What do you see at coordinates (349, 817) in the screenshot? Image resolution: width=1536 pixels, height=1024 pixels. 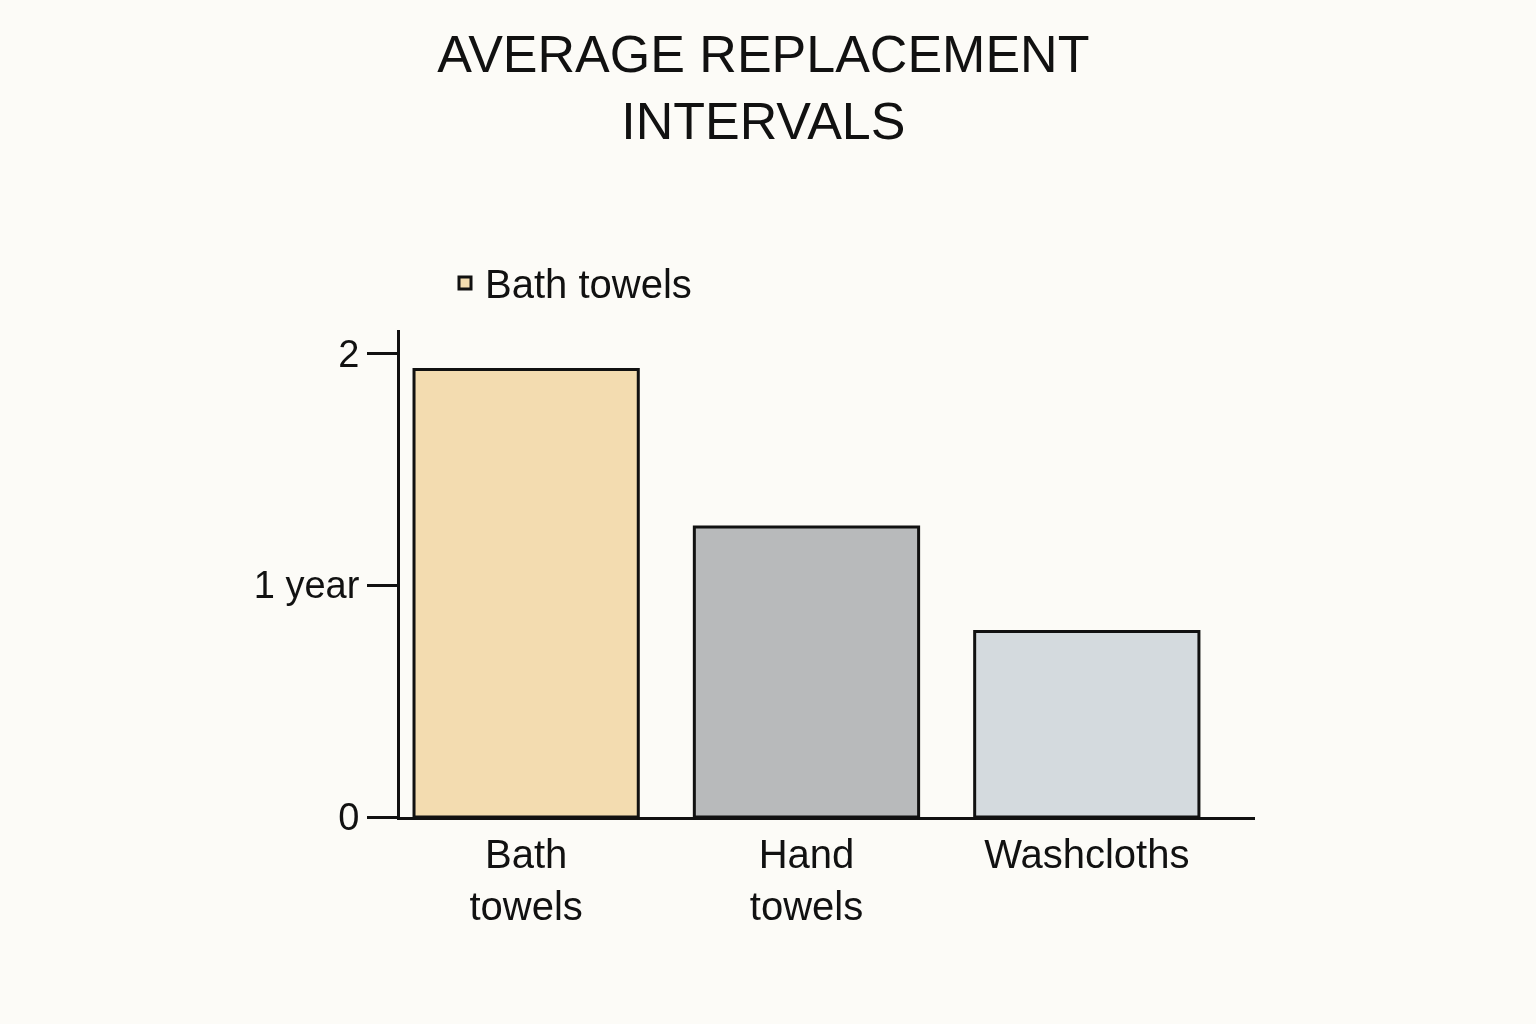 I see `y-tick-label: 0` at bounding box center [349, 817].